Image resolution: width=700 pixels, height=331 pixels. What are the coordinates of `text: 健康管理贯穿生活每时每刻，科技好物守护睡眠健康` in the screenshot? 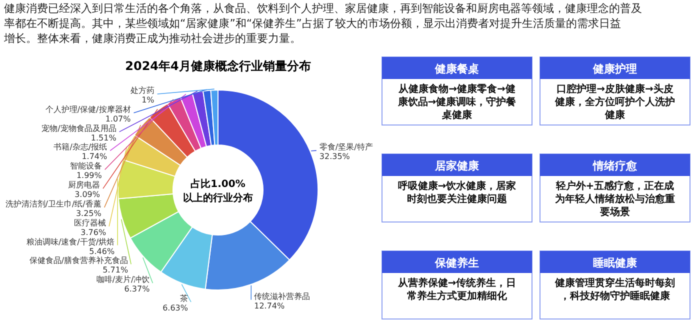 It's located at (614, 289).